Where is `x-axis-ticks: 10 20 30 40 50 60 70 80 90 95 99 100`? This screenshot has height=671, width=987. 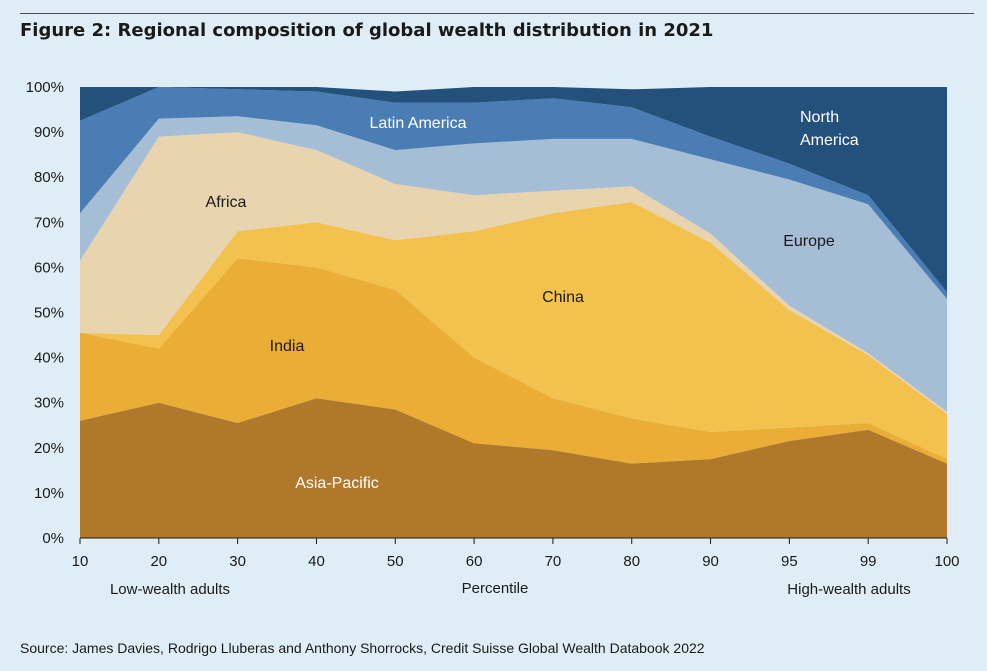
x-axis-ticks: 10 20 30 40 50 60 70 80 90 95 99 100 is located at coordinates (516, 554).